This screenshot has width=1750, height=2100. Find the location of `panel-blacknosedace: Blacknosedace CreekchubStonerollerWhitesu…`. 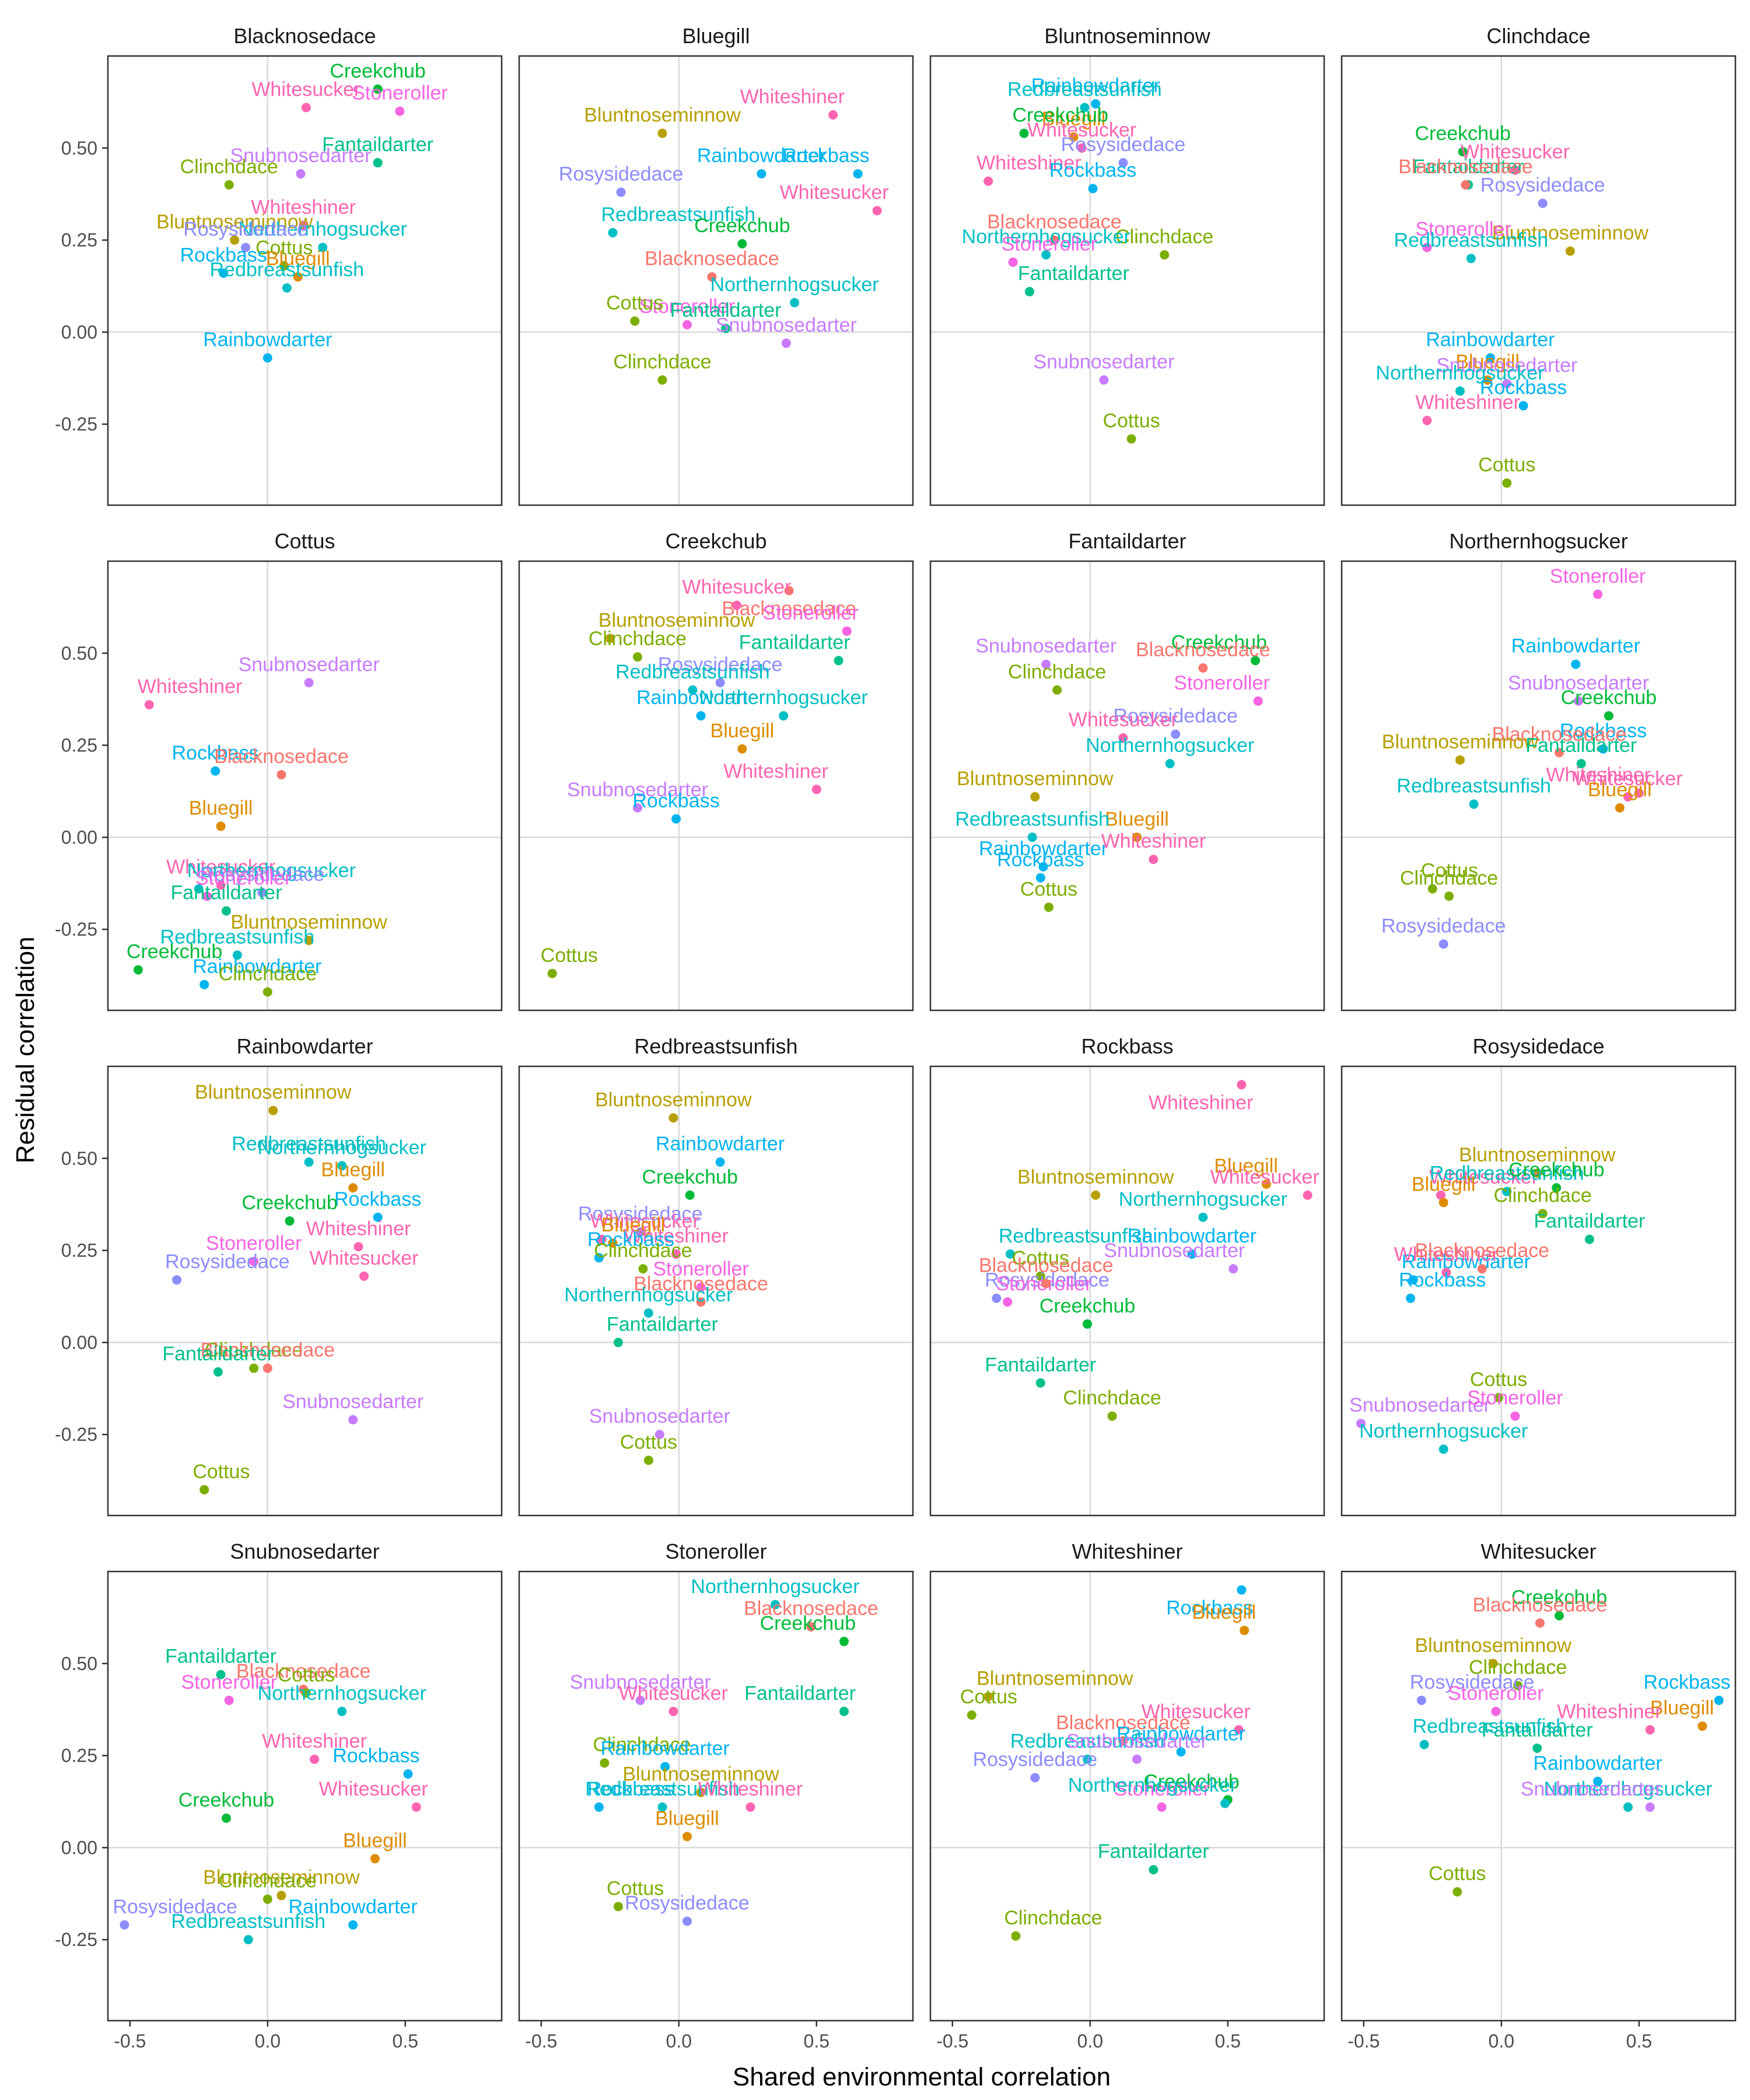

panel-blacknosedace: Blacknosedace CreekchubStonerollerWhitesu… is located at coordinates (305, 265).